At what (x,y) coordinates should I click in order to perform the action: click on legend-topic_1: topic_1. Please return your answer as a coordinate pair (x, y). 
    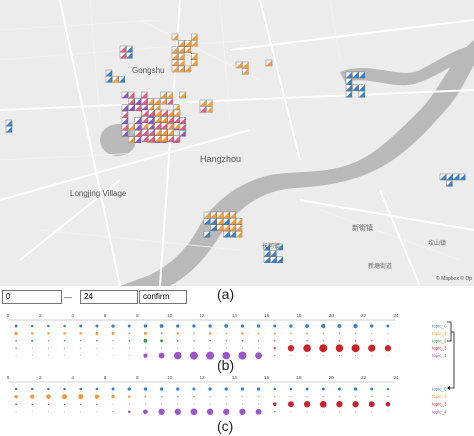
    Looking at the image, I should click on (439, 396).